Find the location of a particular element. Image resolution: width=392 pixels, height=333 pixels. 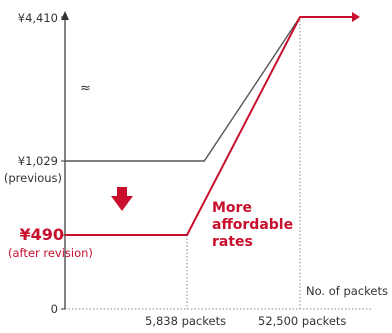

series-arrow-head is located at coordinates (356, 17).